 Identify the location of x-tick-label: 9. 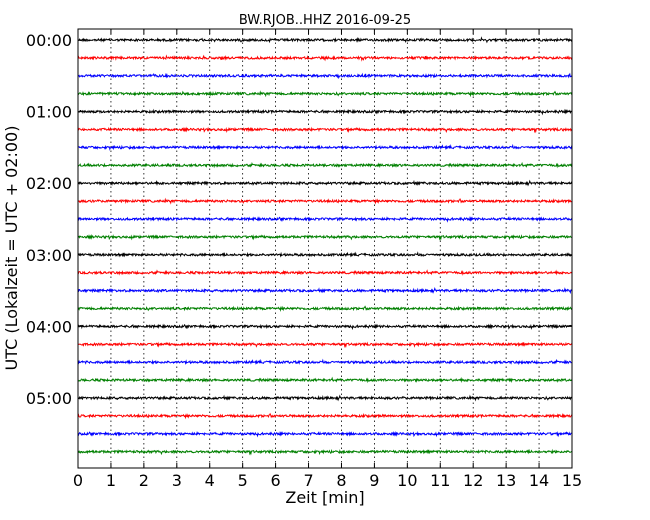
(374, 480).